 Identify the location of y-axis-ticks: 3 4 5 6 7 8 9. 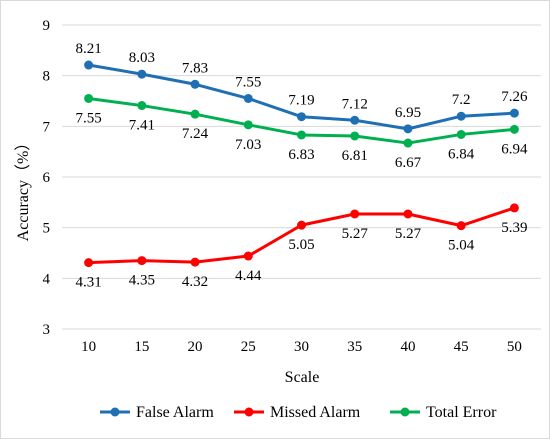
(47, 178).